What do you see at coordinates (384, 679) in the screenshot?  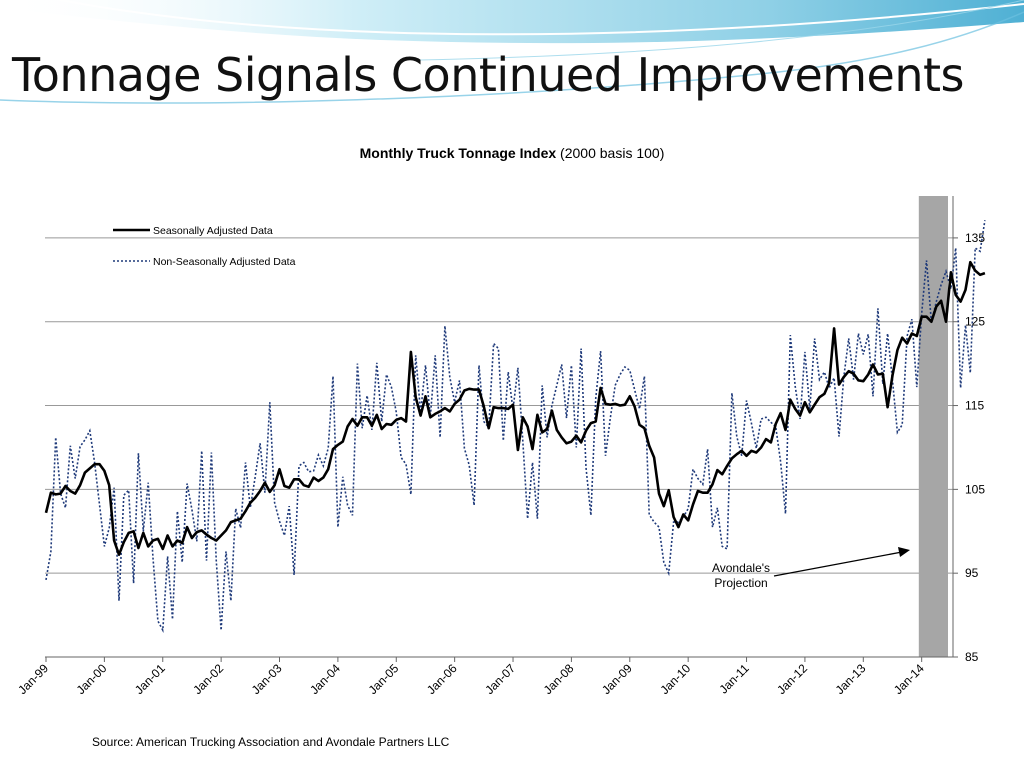 I see `x-tick-label: Jan-05` at bounding box center [384, 679].